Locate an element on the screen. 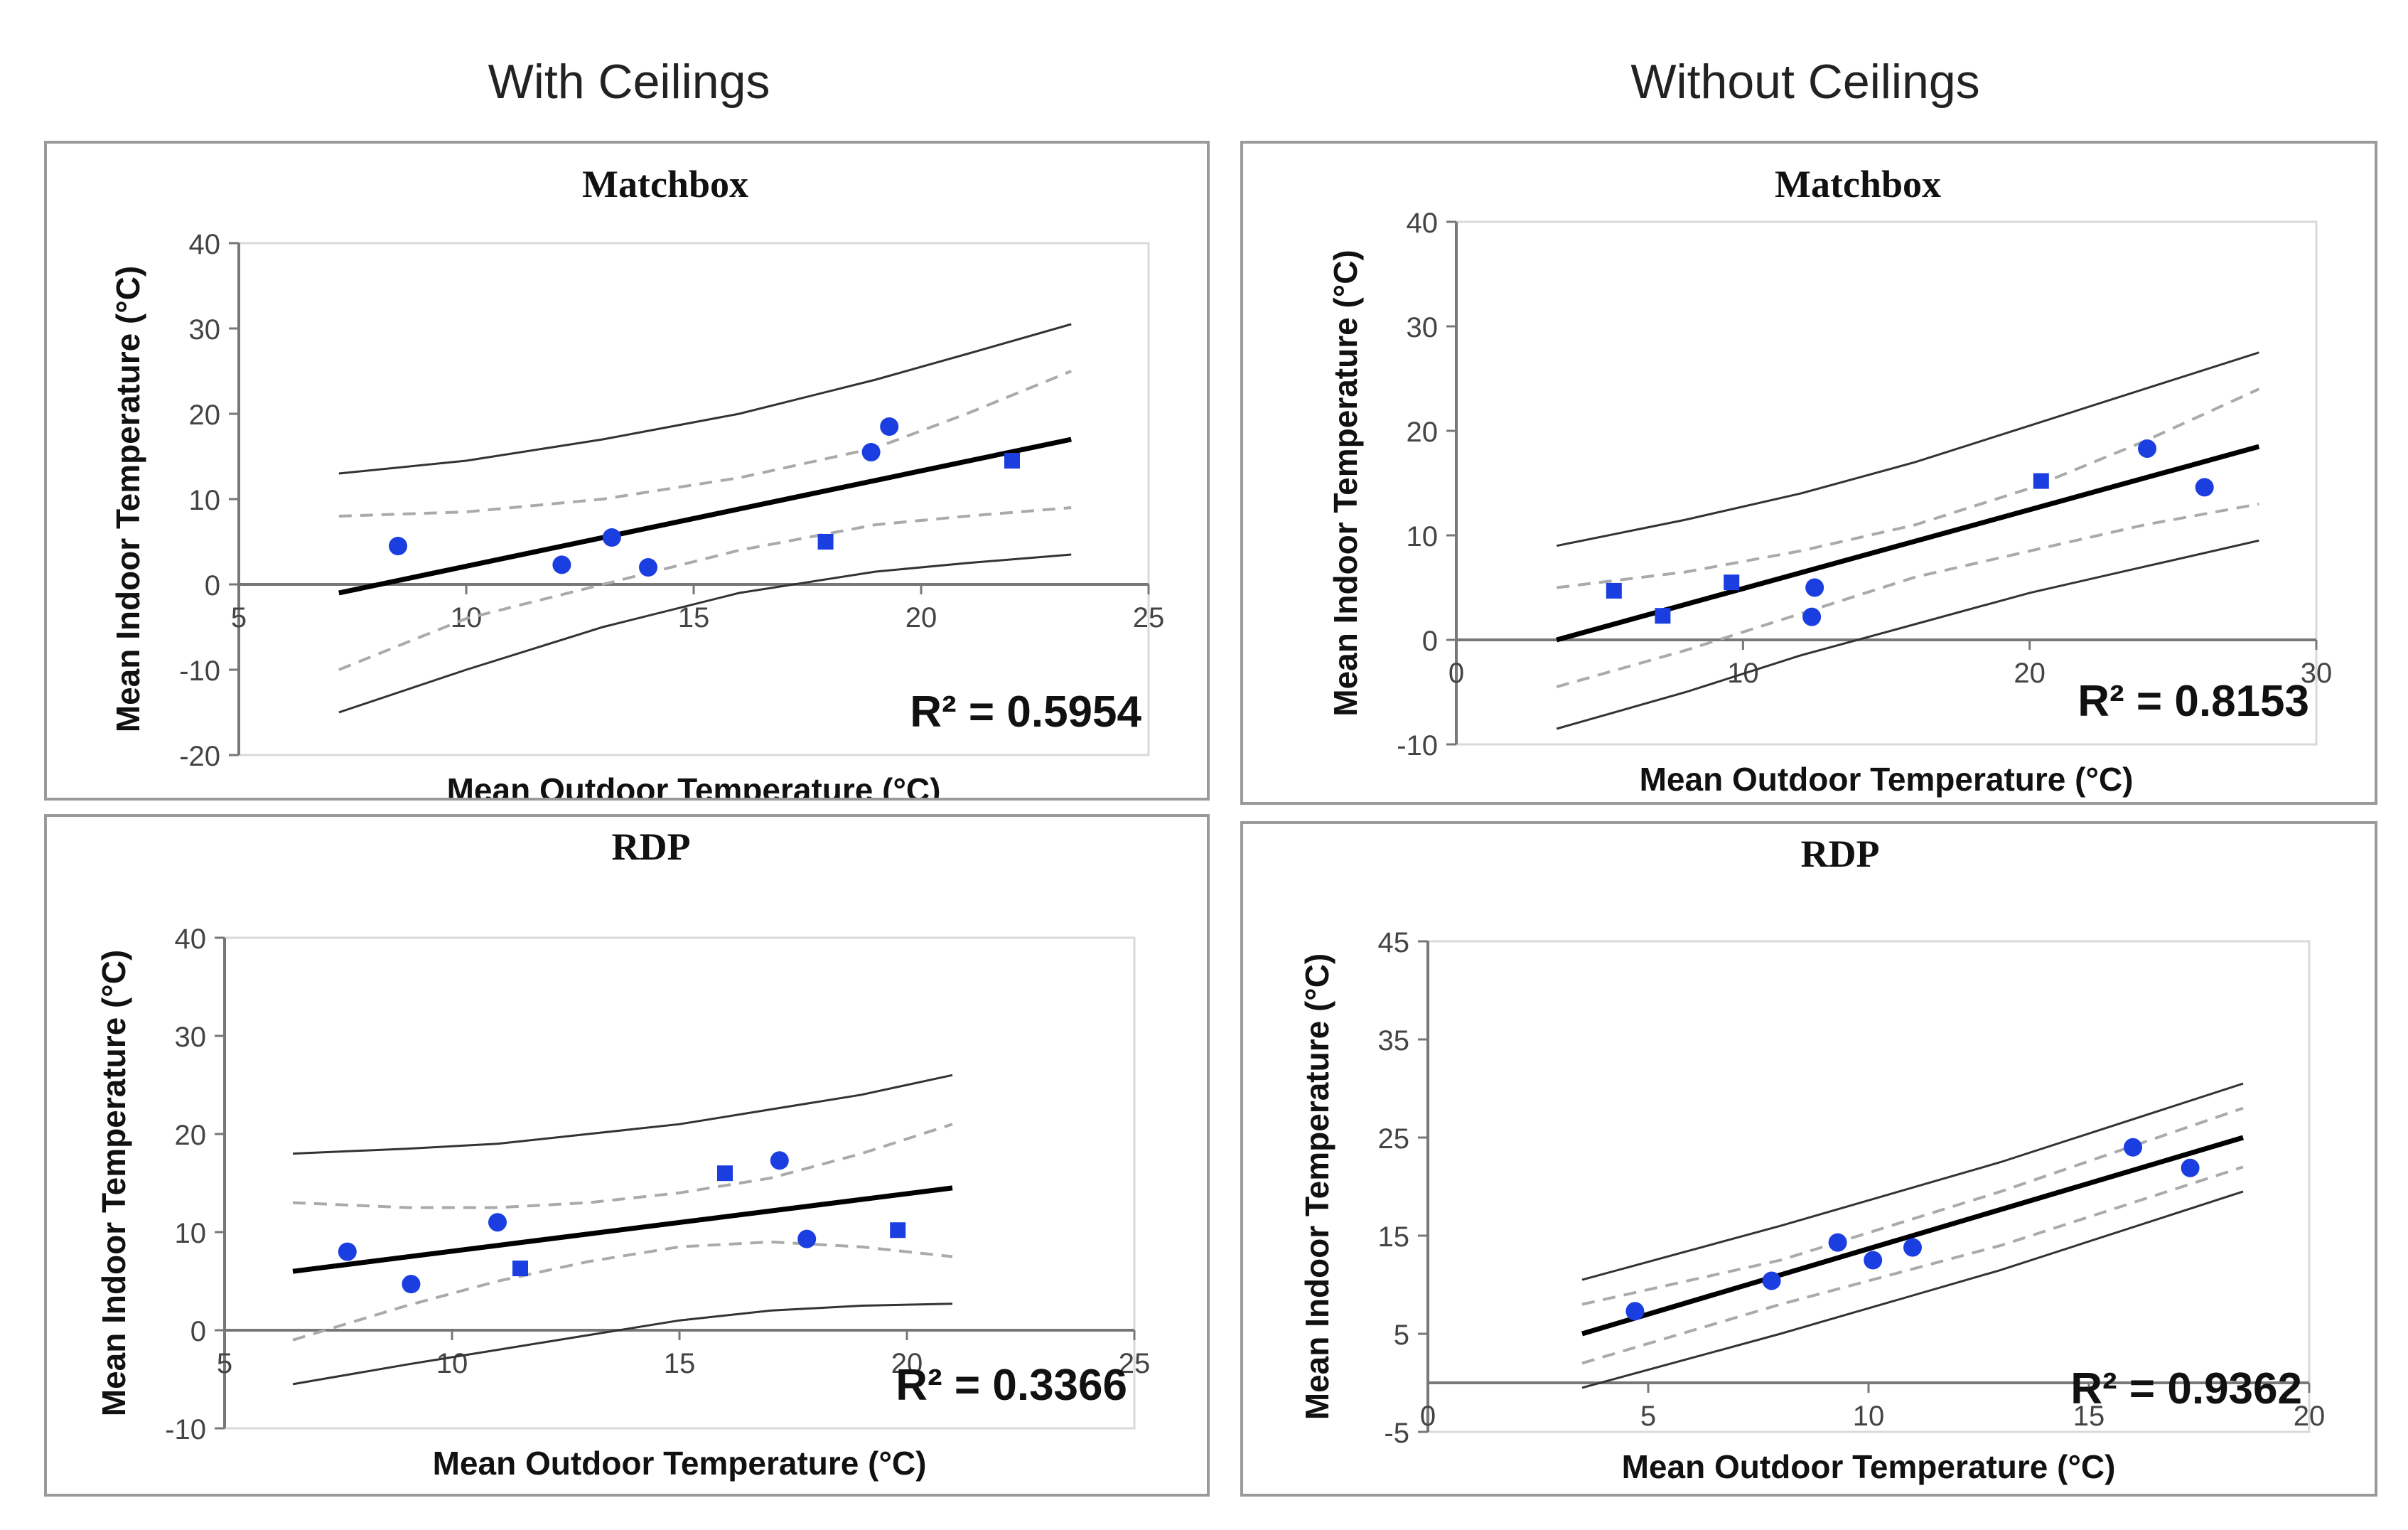 This screenshot has width=2408, height=1530. r-squared-label: R² = 0.9362 is located at coordinates (2186, 1389).